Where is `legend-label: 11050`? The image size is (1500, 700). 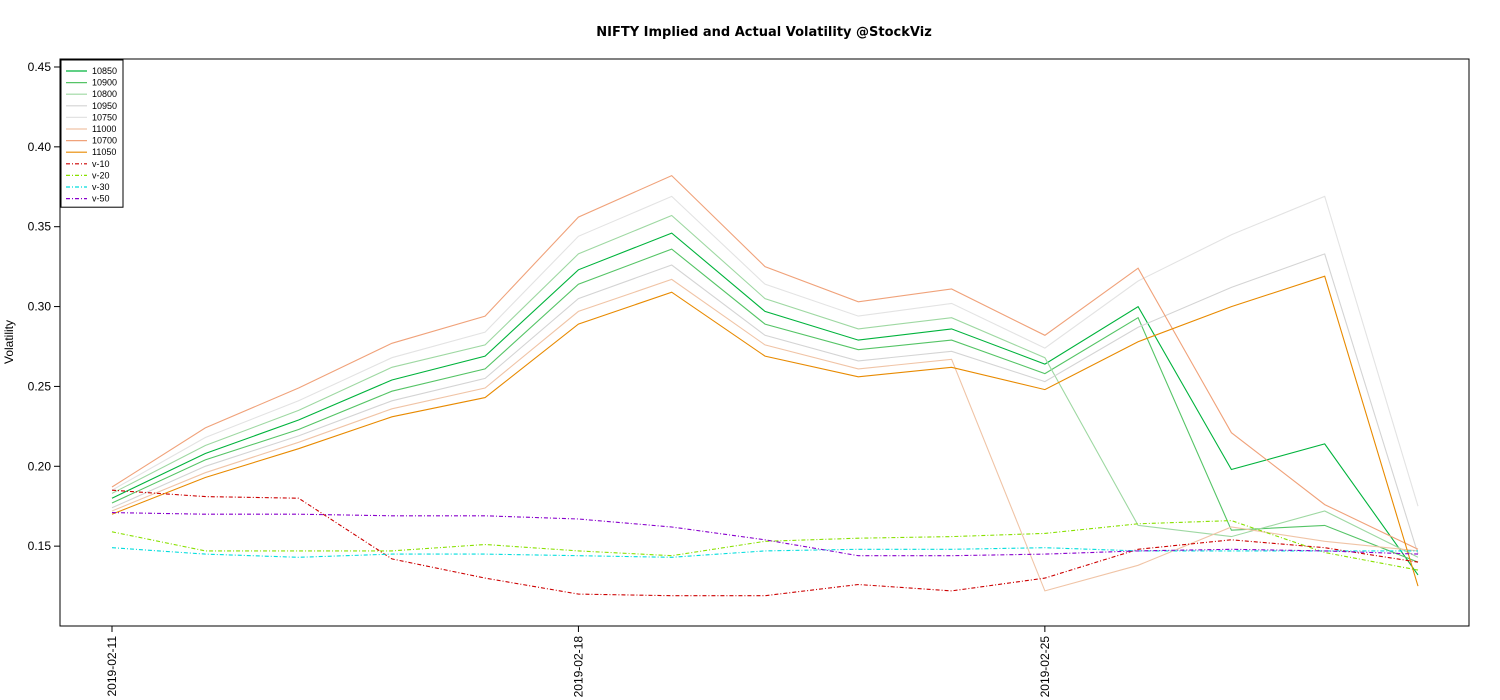 legend-label: 11050 is located at coordinates (104, 152).